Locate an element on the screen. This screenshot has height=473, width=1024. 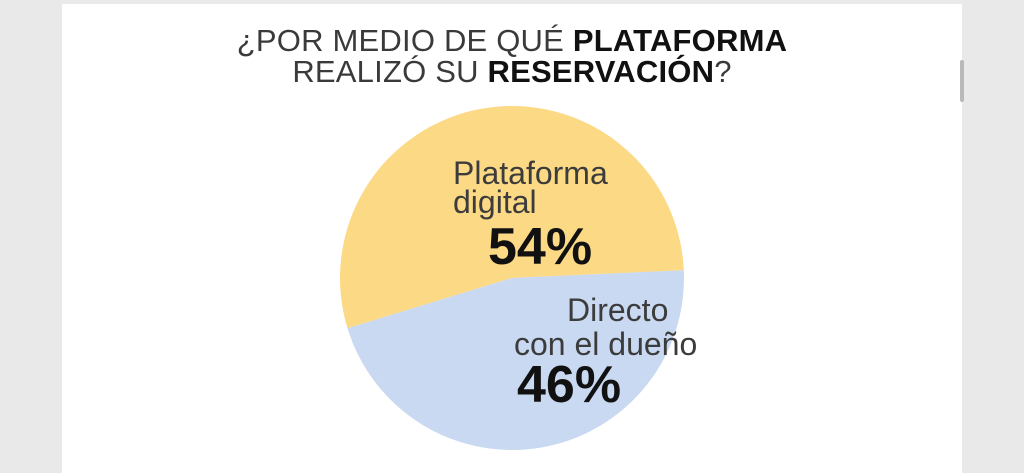
title-line-1-bold: PLATAFORMA is located at coordinates (680, 40).